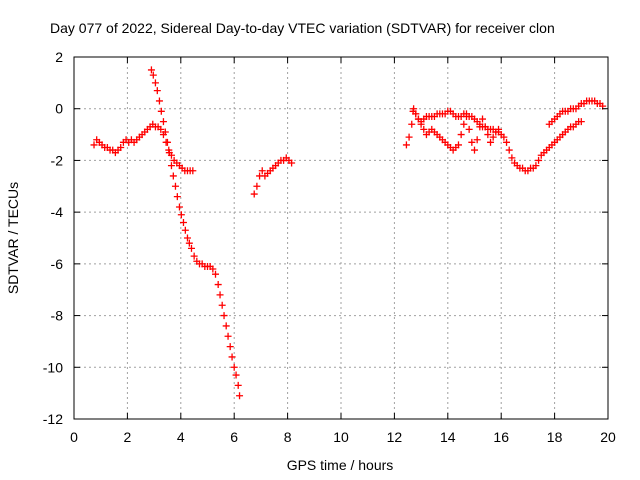 The height and width of the screenshot is (480, 640). I want to click on y-tick-label: -6, so click(57, 264).